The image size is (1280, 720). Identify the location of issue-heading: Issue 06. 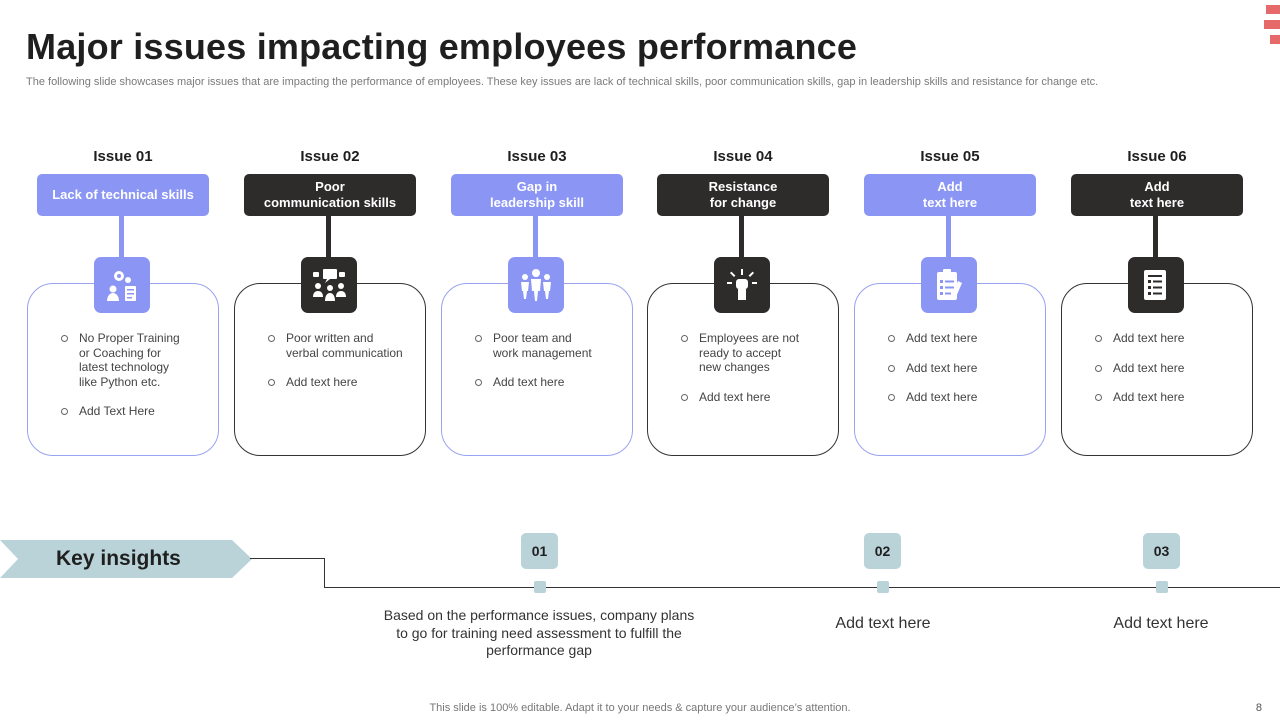
(1157, 156).